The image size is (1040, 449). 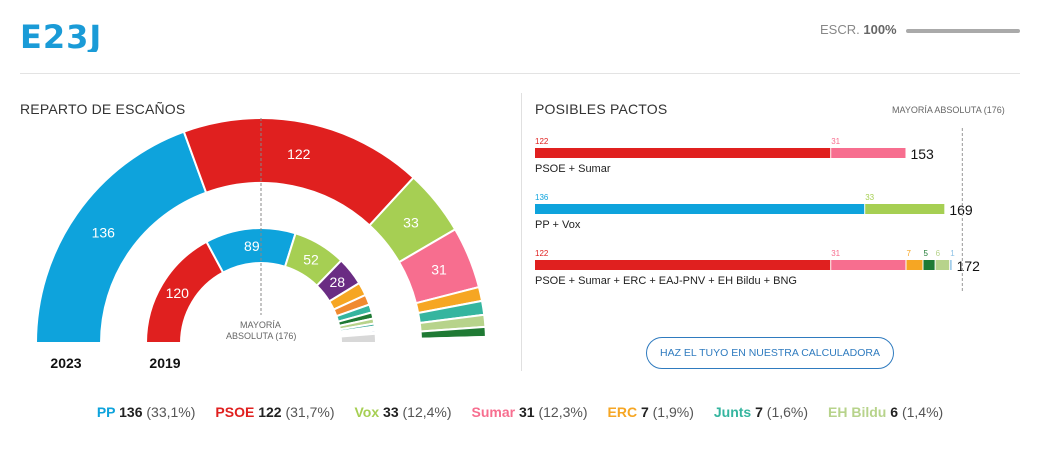 What do you see at coordinates (520, 73) in the screenshot?
I see `header-divider` at bounding box center [520, 73].